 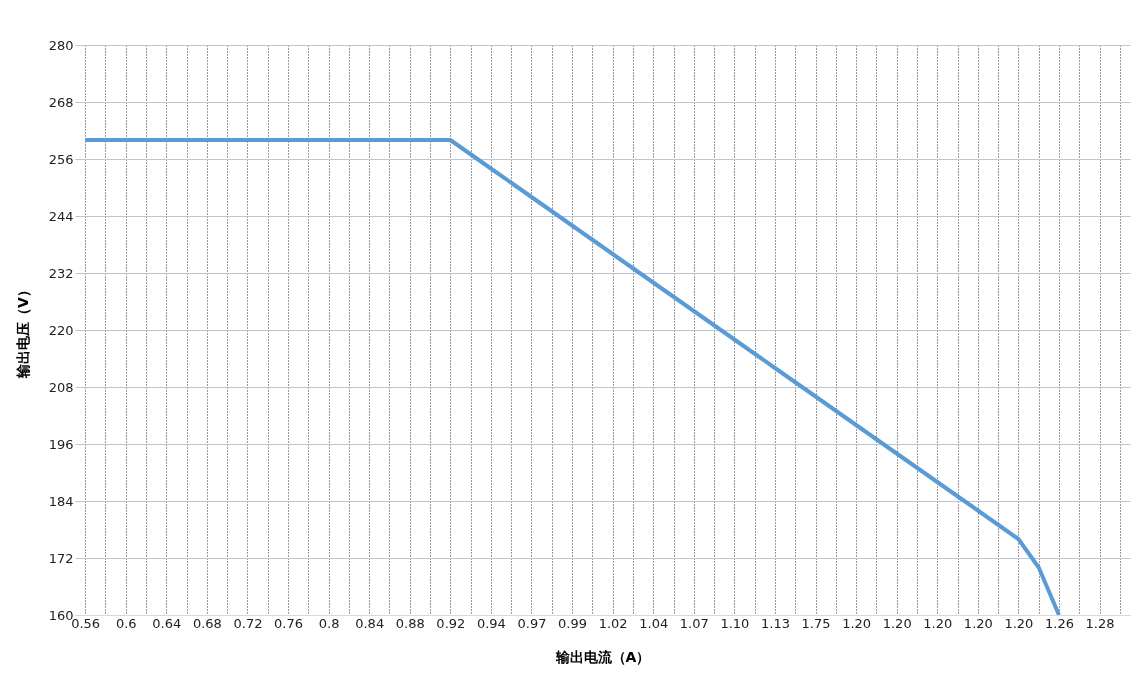 I want to click on y-tick-label: 256, so click(x=61, y=159).